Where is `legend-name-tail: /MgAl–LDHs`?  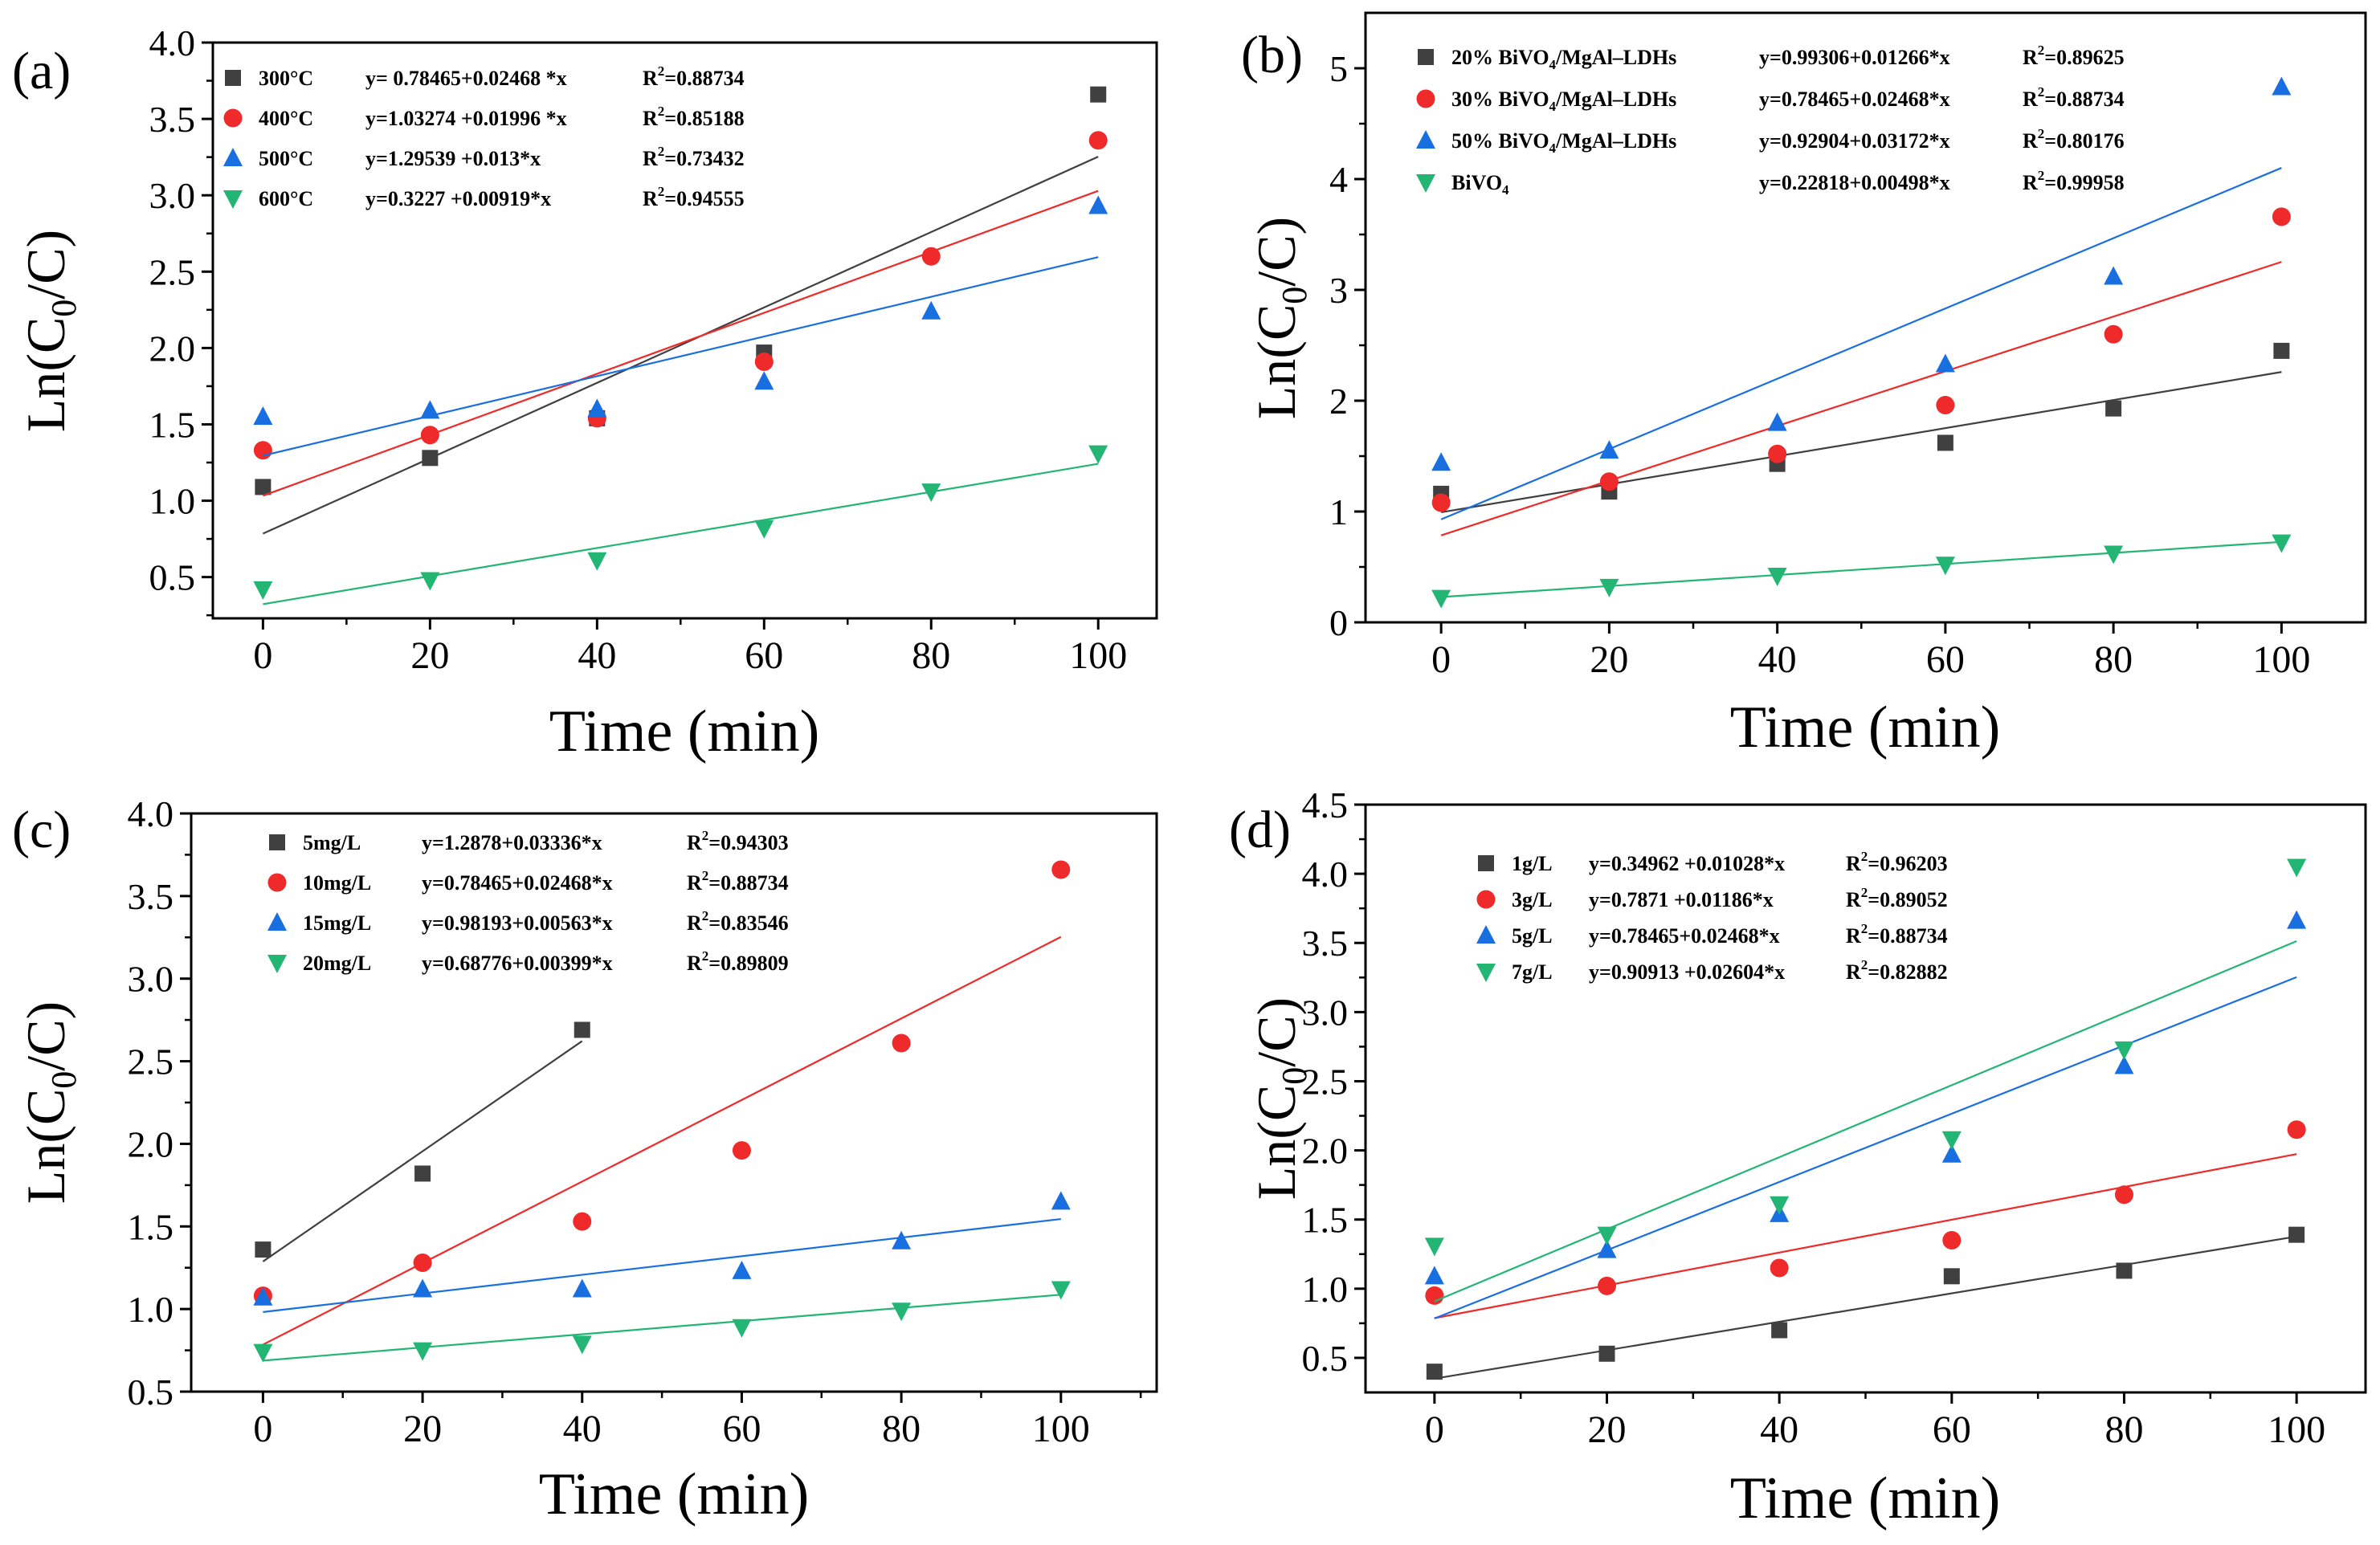 legend-name-tail: /MgAl–LDHs is located at coordinates (1615, 58).